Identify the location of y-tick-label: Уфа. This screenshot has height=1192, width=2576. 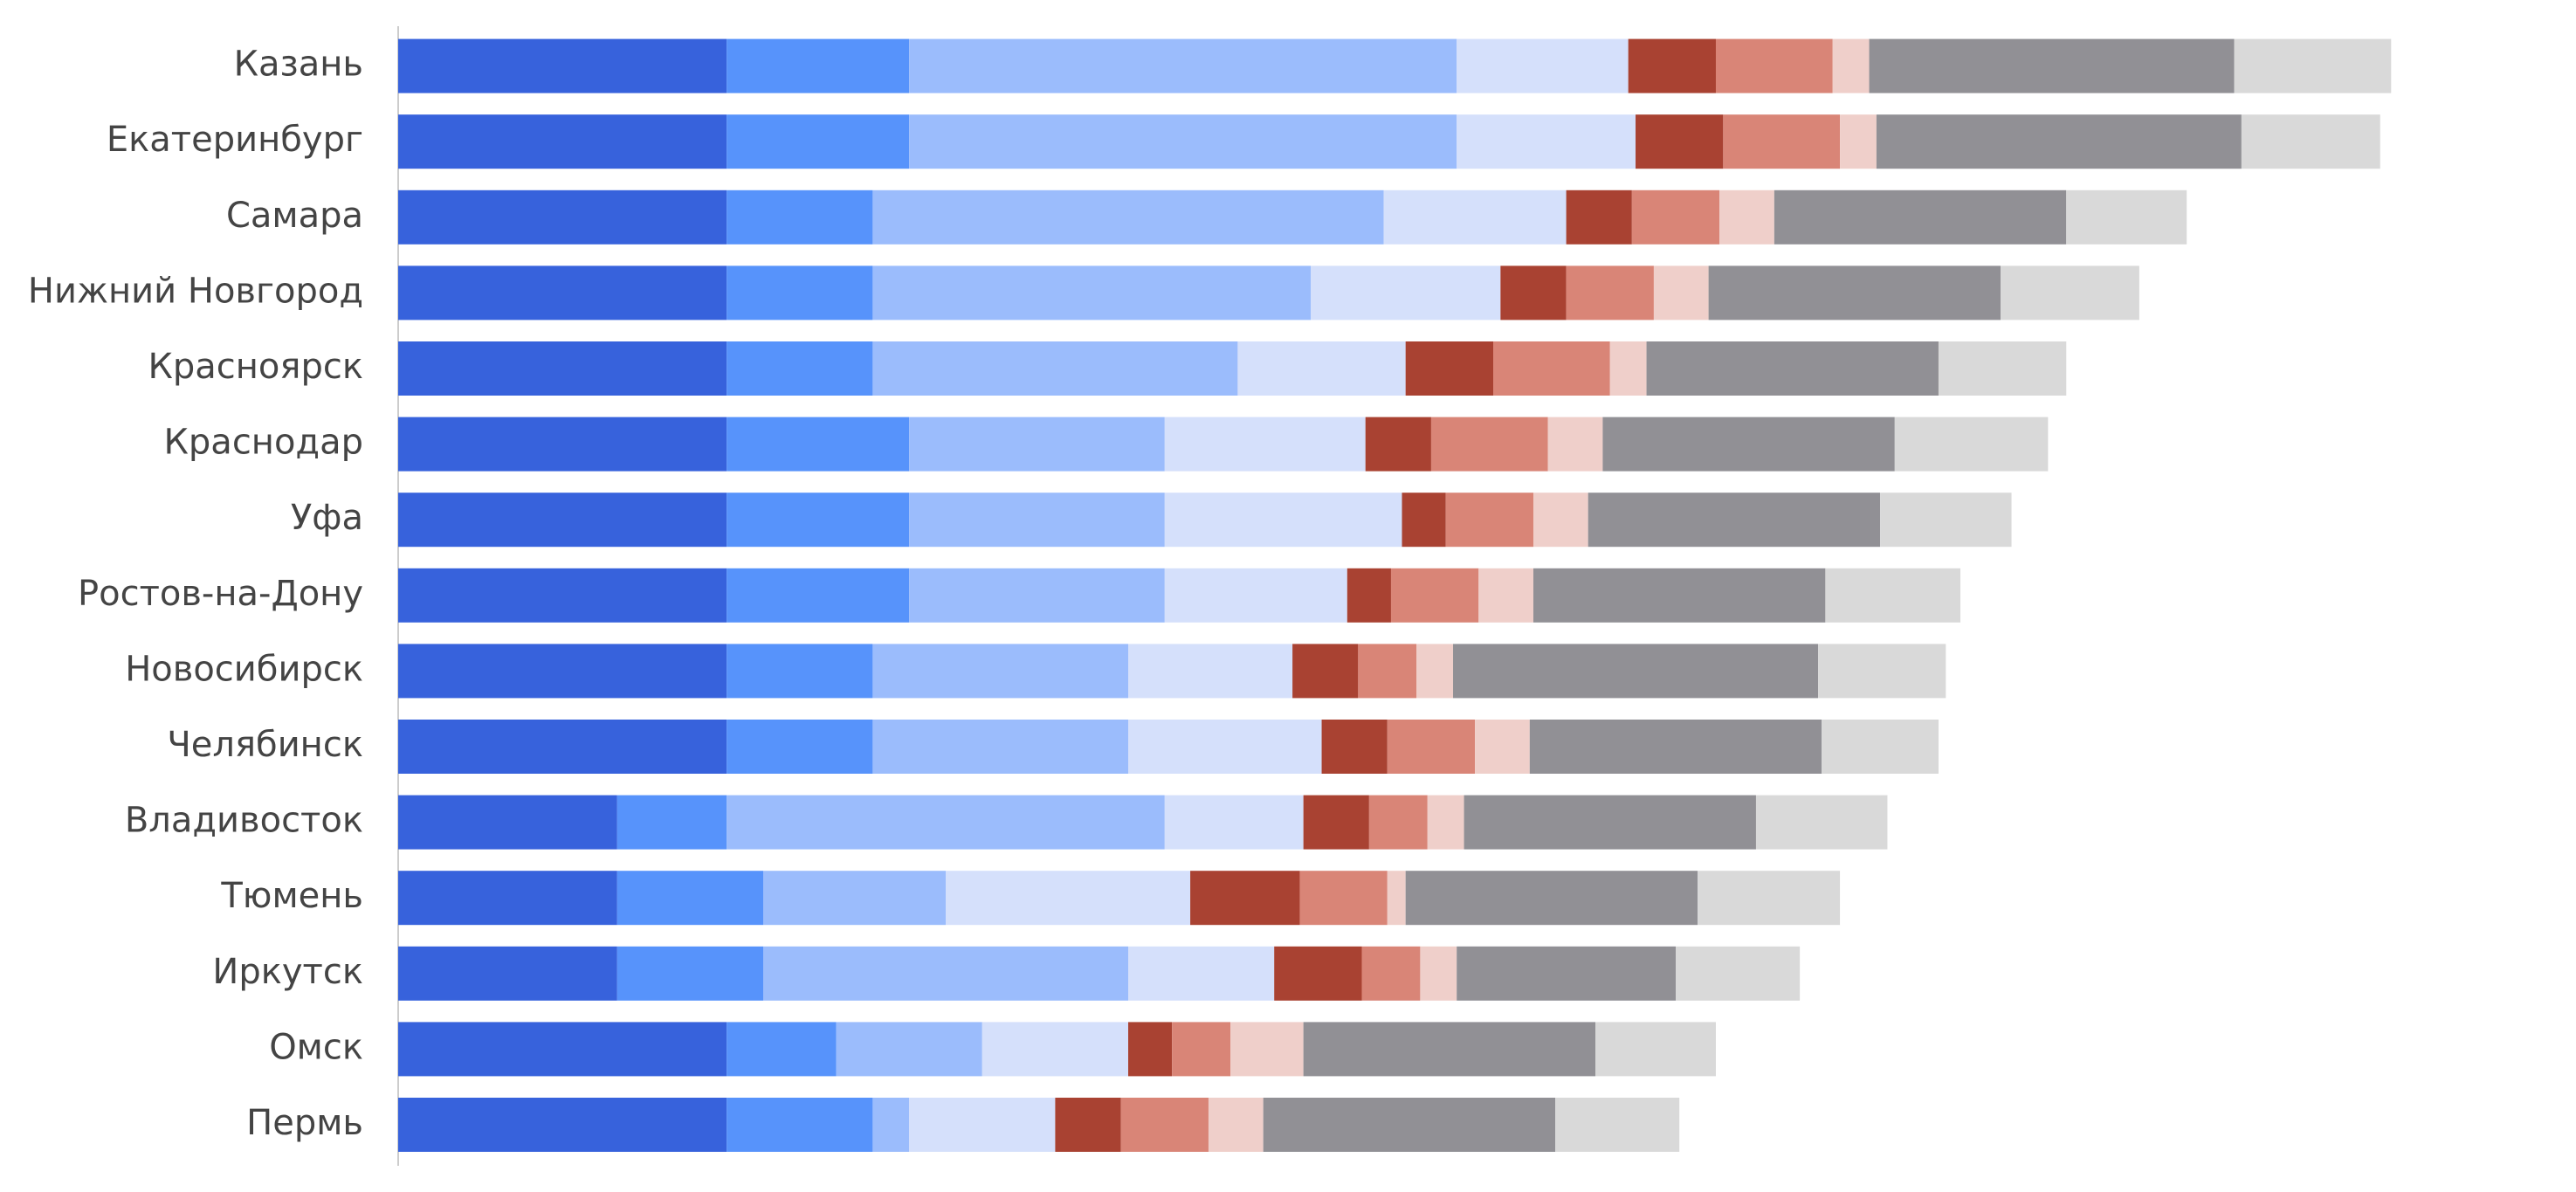
(327, 518).